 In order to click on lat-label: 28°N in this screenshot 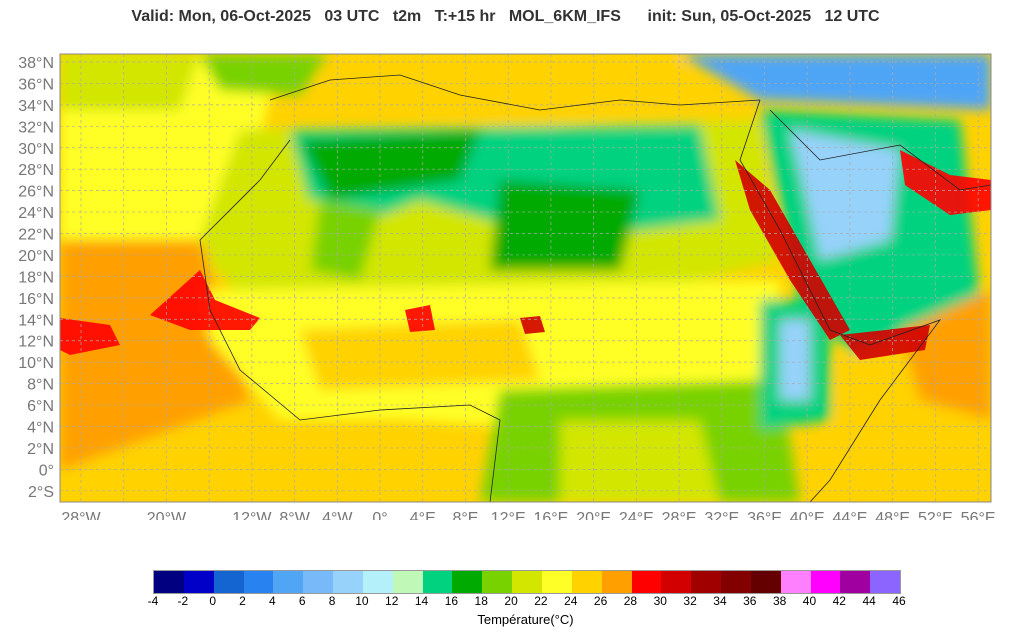, I will do `click(36, 170)`.